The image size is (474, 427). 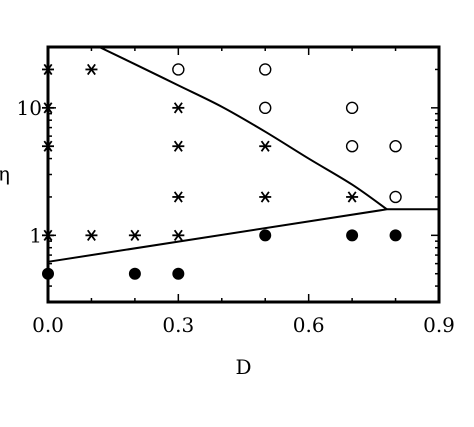 I want to click on y-axis-title: η, so click(x=5, y=174).